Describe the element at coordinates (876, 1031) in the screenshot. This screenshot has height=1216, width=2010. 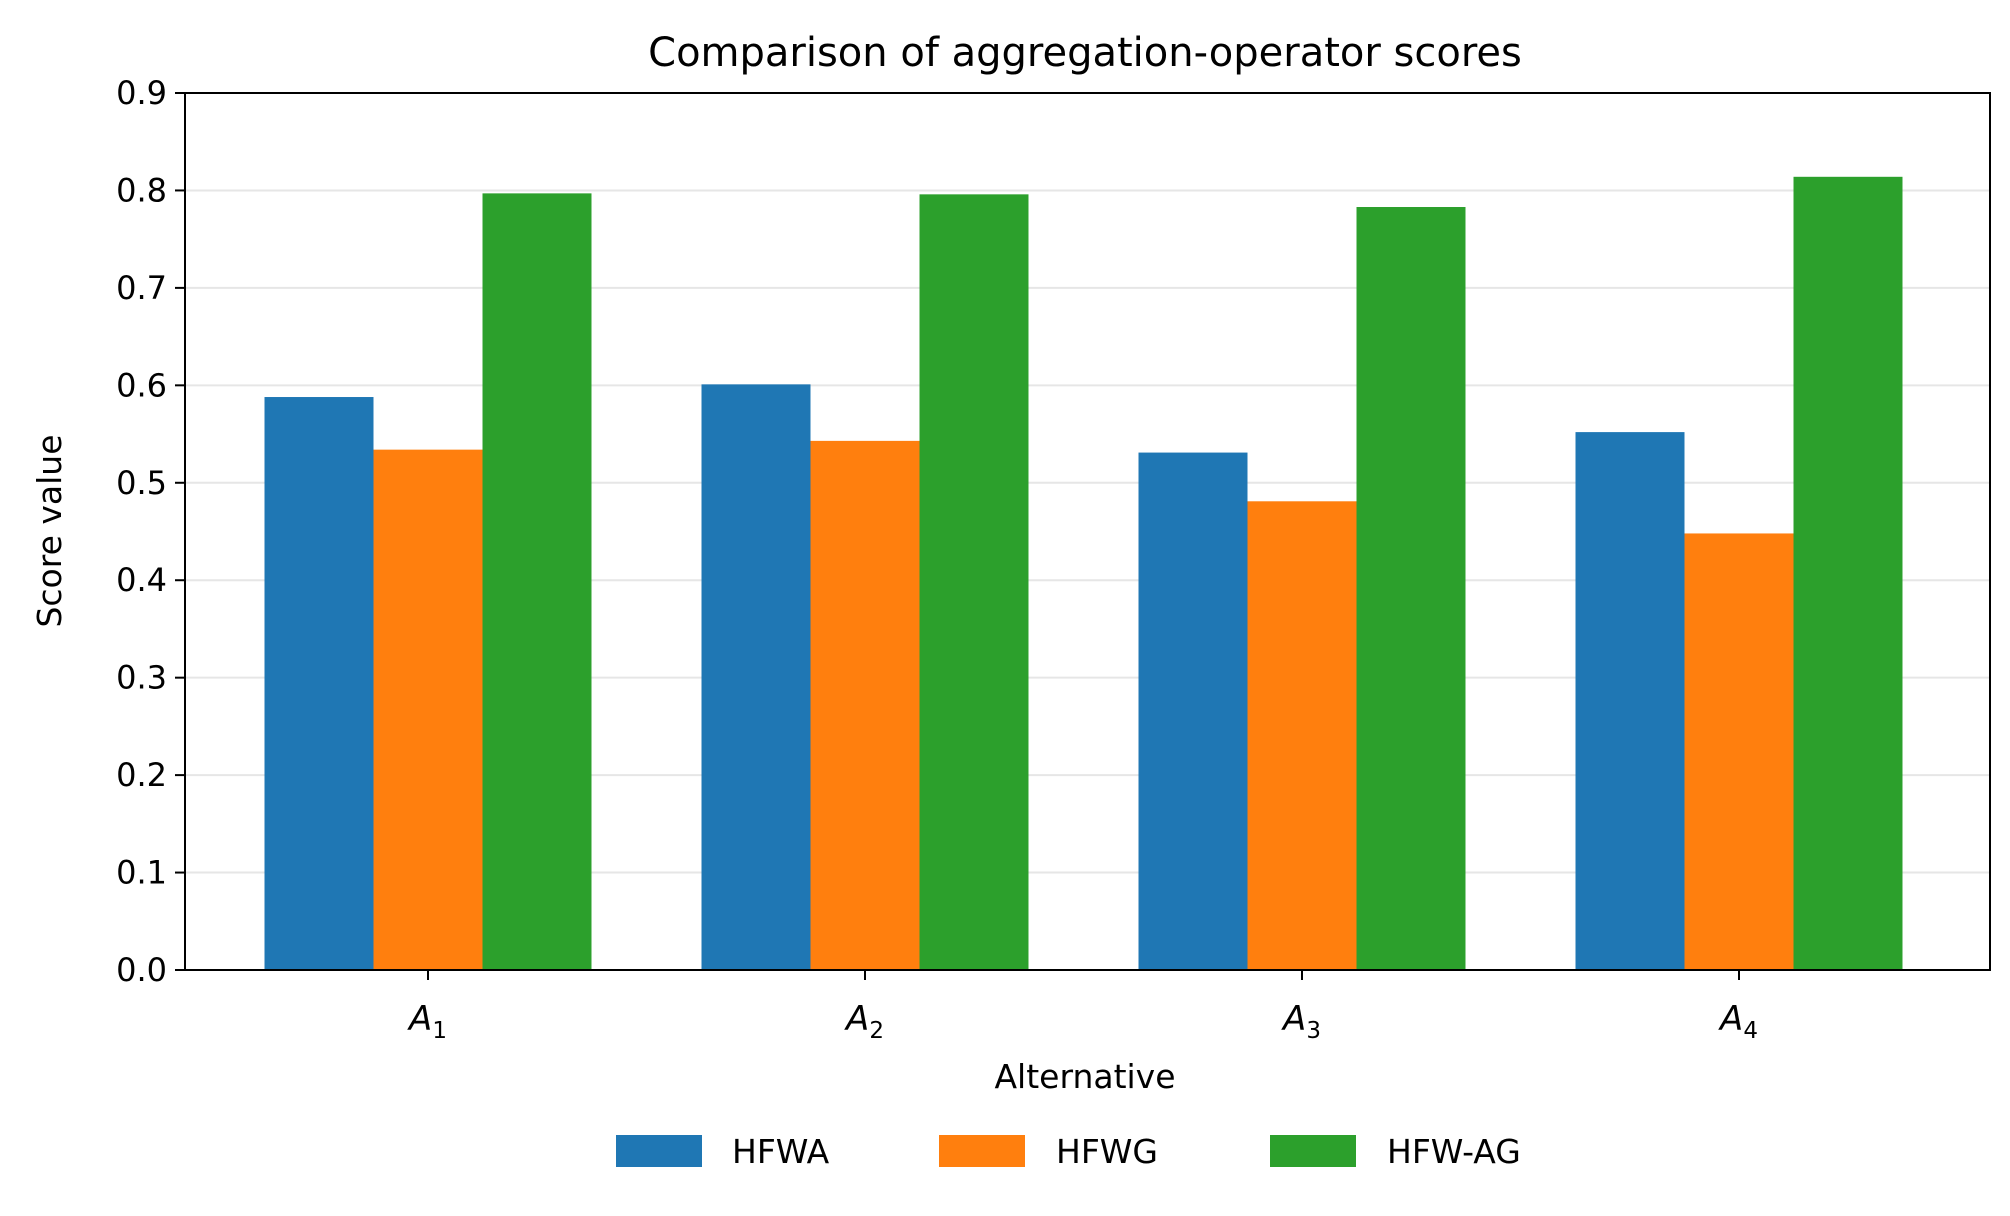
I see `x-tick-label-subscript: 2` at that location.